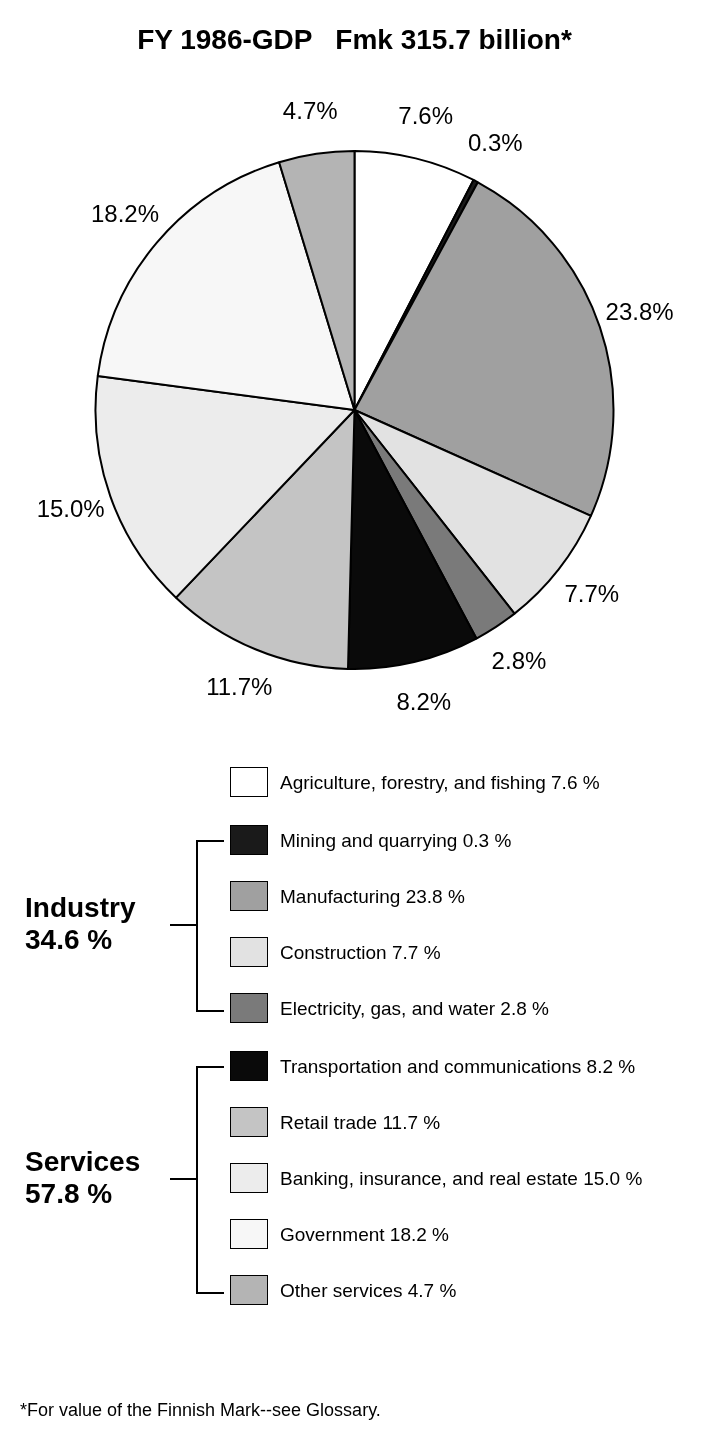 The width and height of the screenshot is (709, 1446). I want to click on data-label: 8.2%, so click(424, 701).